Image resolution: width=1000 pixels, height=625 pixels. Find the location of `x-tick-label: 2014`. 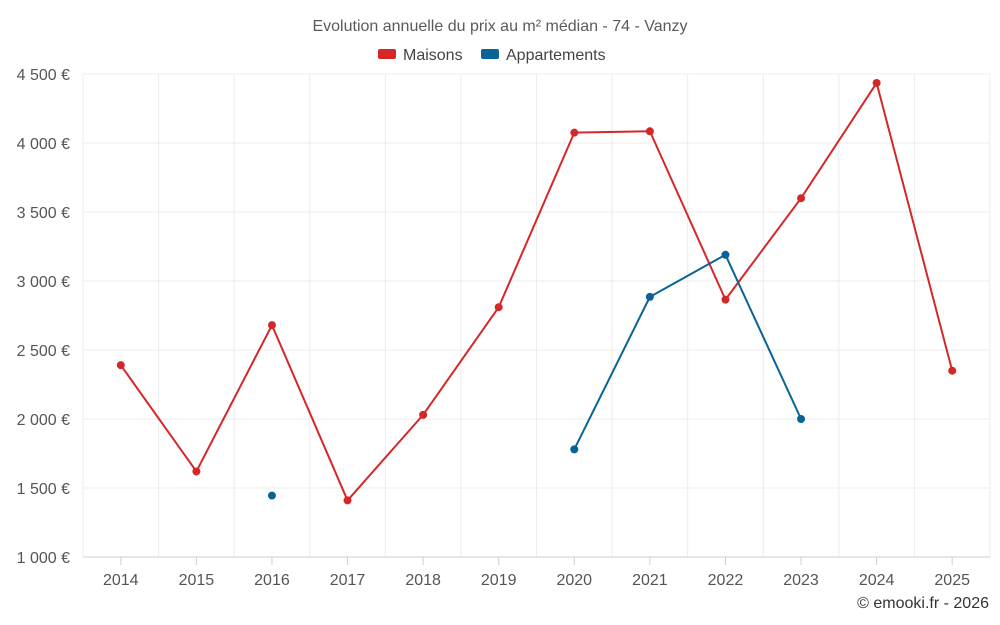

x-tick-label: 2014 is located at coordinates (121, 580).